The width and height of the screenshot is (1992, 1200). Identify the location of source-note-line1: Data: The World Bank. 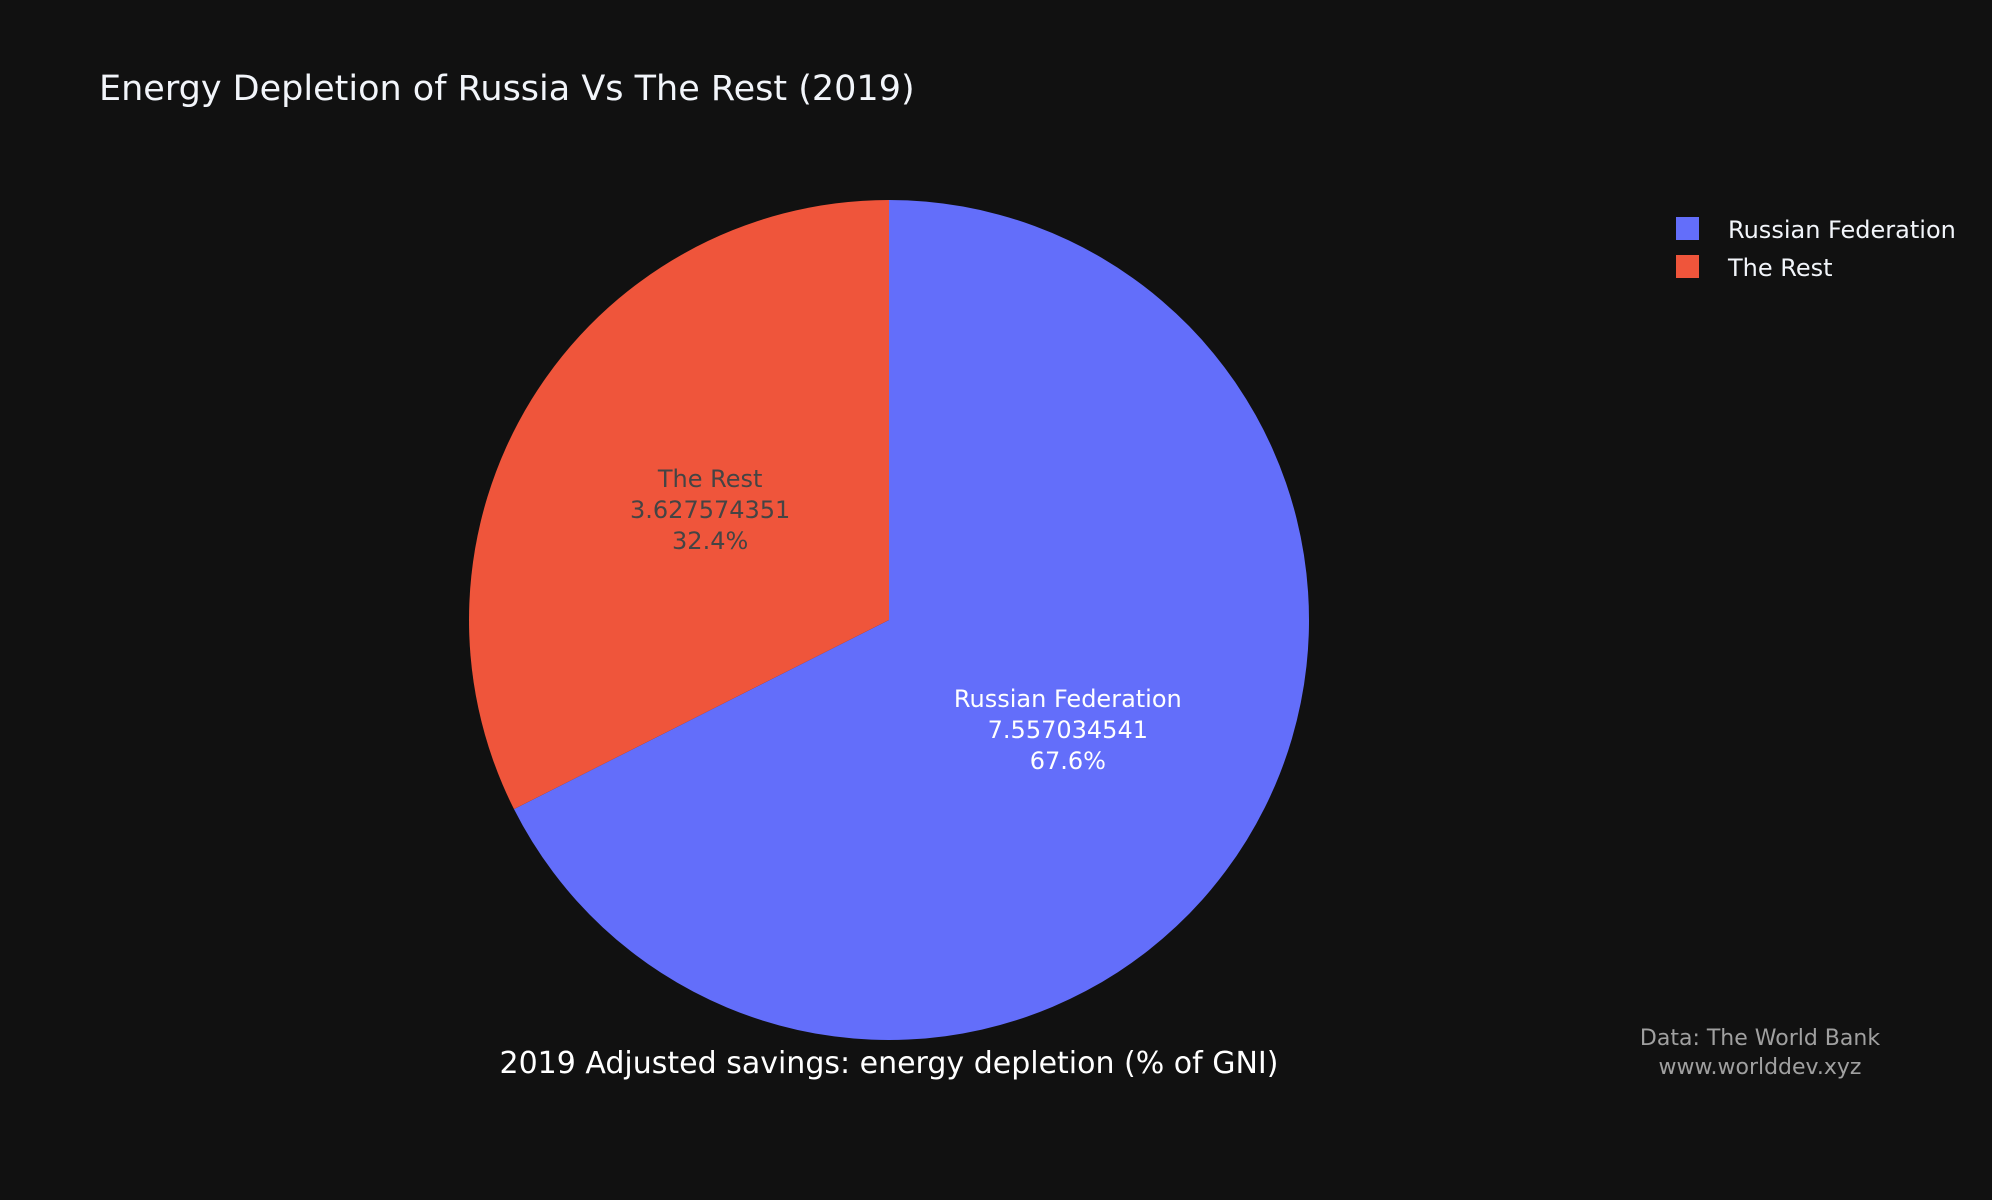
(1760, 1038).